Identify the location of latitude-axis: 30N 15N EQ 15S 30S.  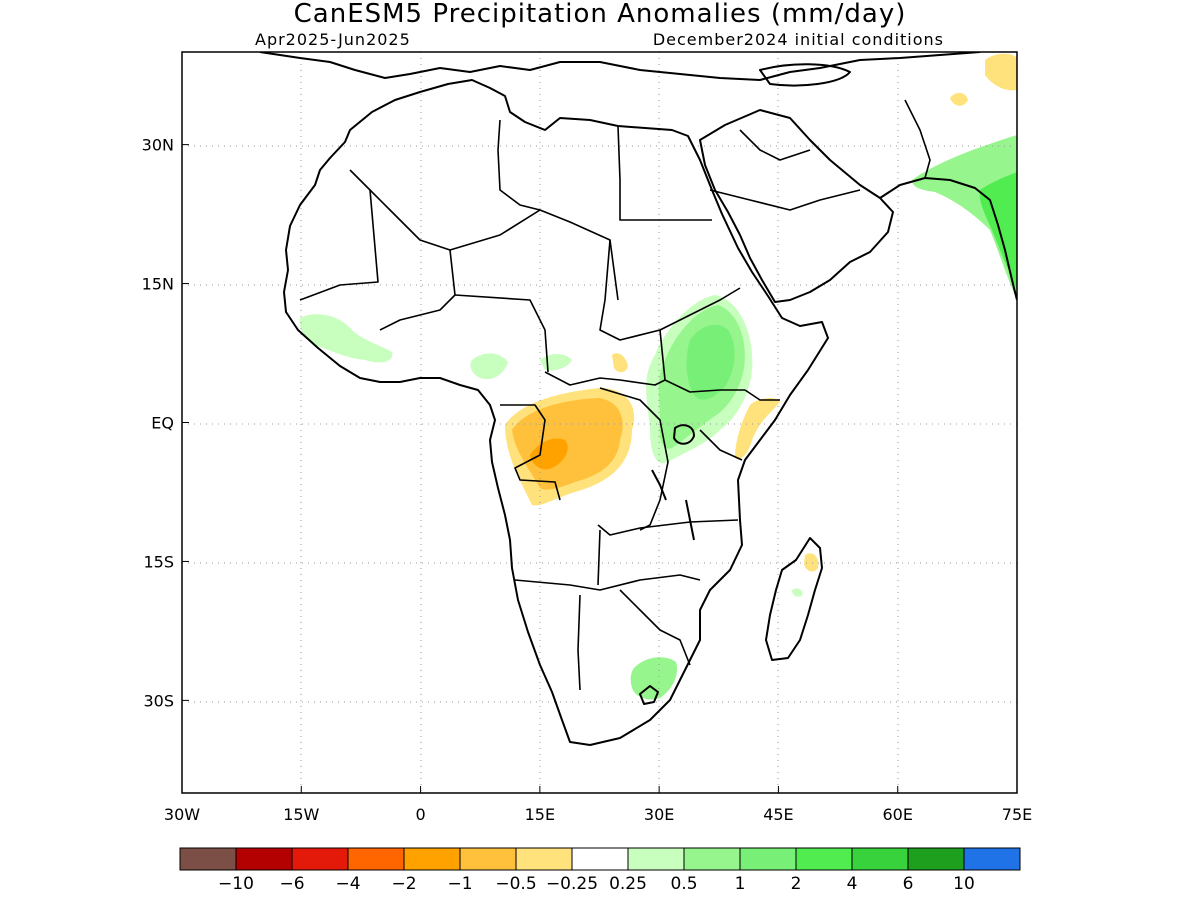
(165, 423).